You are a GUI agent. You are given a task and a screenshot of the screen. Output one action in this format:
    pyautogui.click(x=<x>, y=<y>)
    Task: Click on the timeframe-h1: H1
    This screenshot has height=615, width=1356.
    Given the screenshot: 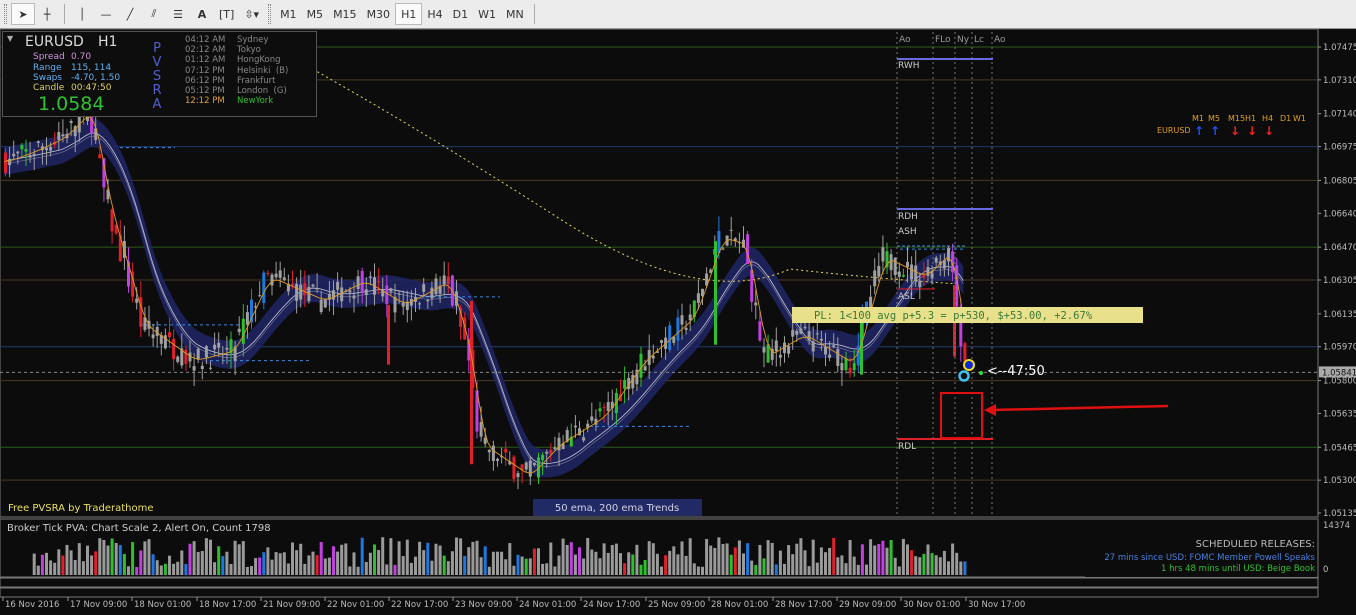 What is the action you would take?
    pyautogui.click(x=409, y=14)
    